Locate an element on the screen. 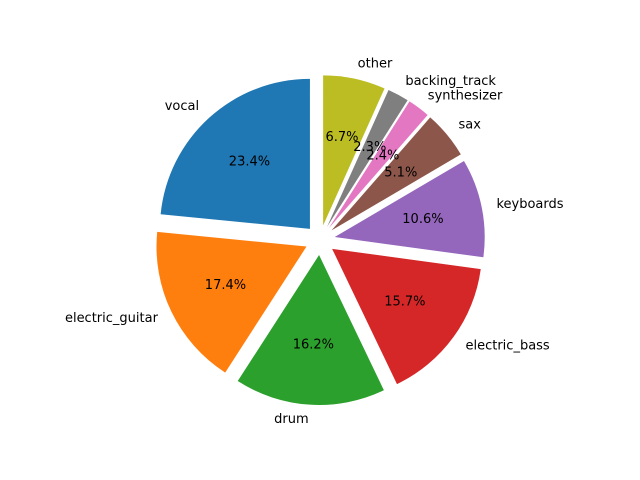  pct-label-sax: 5.1% is located at coordinates (400, 172).